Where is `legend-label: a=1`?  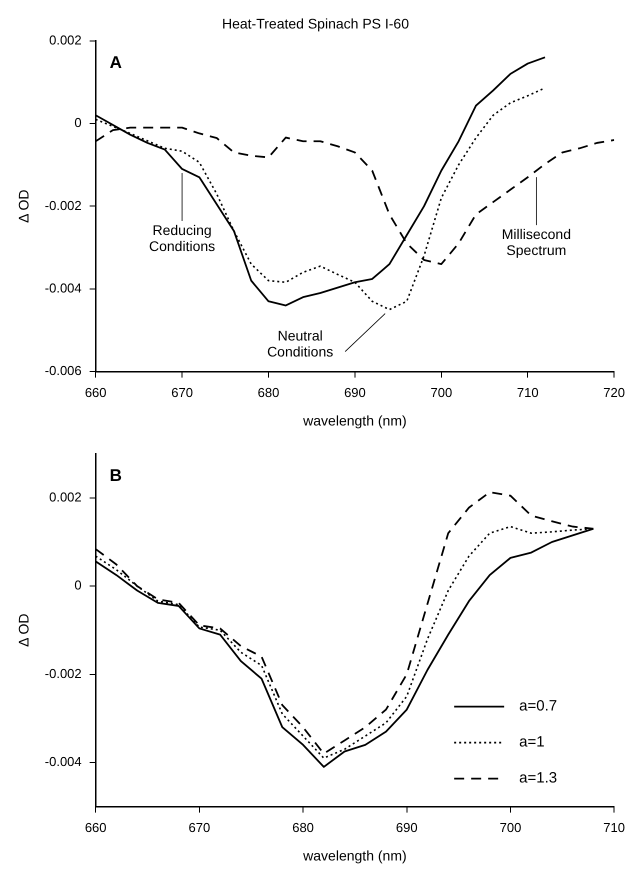 legend-label: a=1 is located at coordinates (532, 742).